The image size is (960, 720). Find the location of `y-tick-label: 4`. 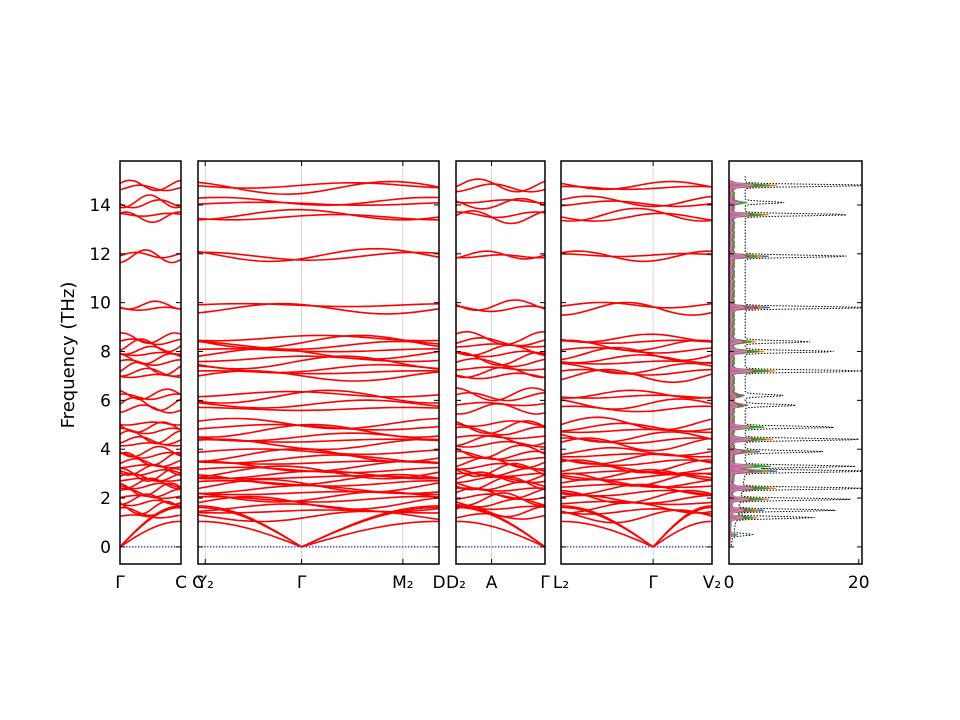

y-tick-label: 4 is located at coordinates (105, 450).